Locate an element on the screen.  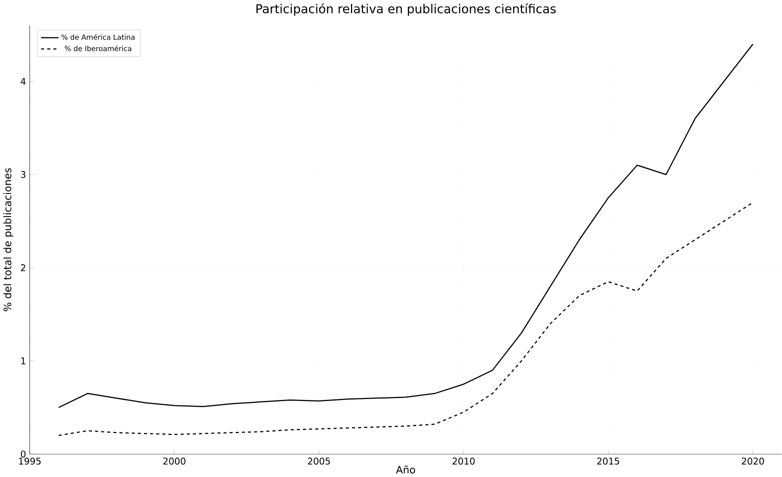
x-tick-label: 2020 is located at coordinates (753, 461).